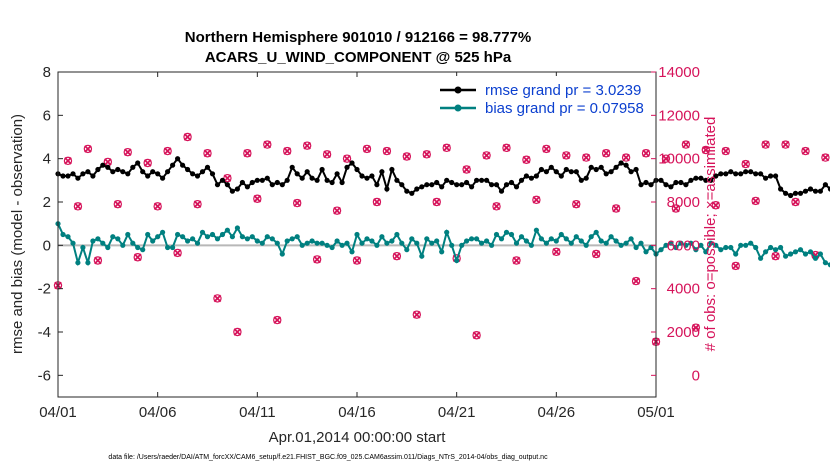  What do you see at coordinates (656, 412) in the screenshot?
I see `x-tick-label: 05/01` at bounding box center [656, 412].